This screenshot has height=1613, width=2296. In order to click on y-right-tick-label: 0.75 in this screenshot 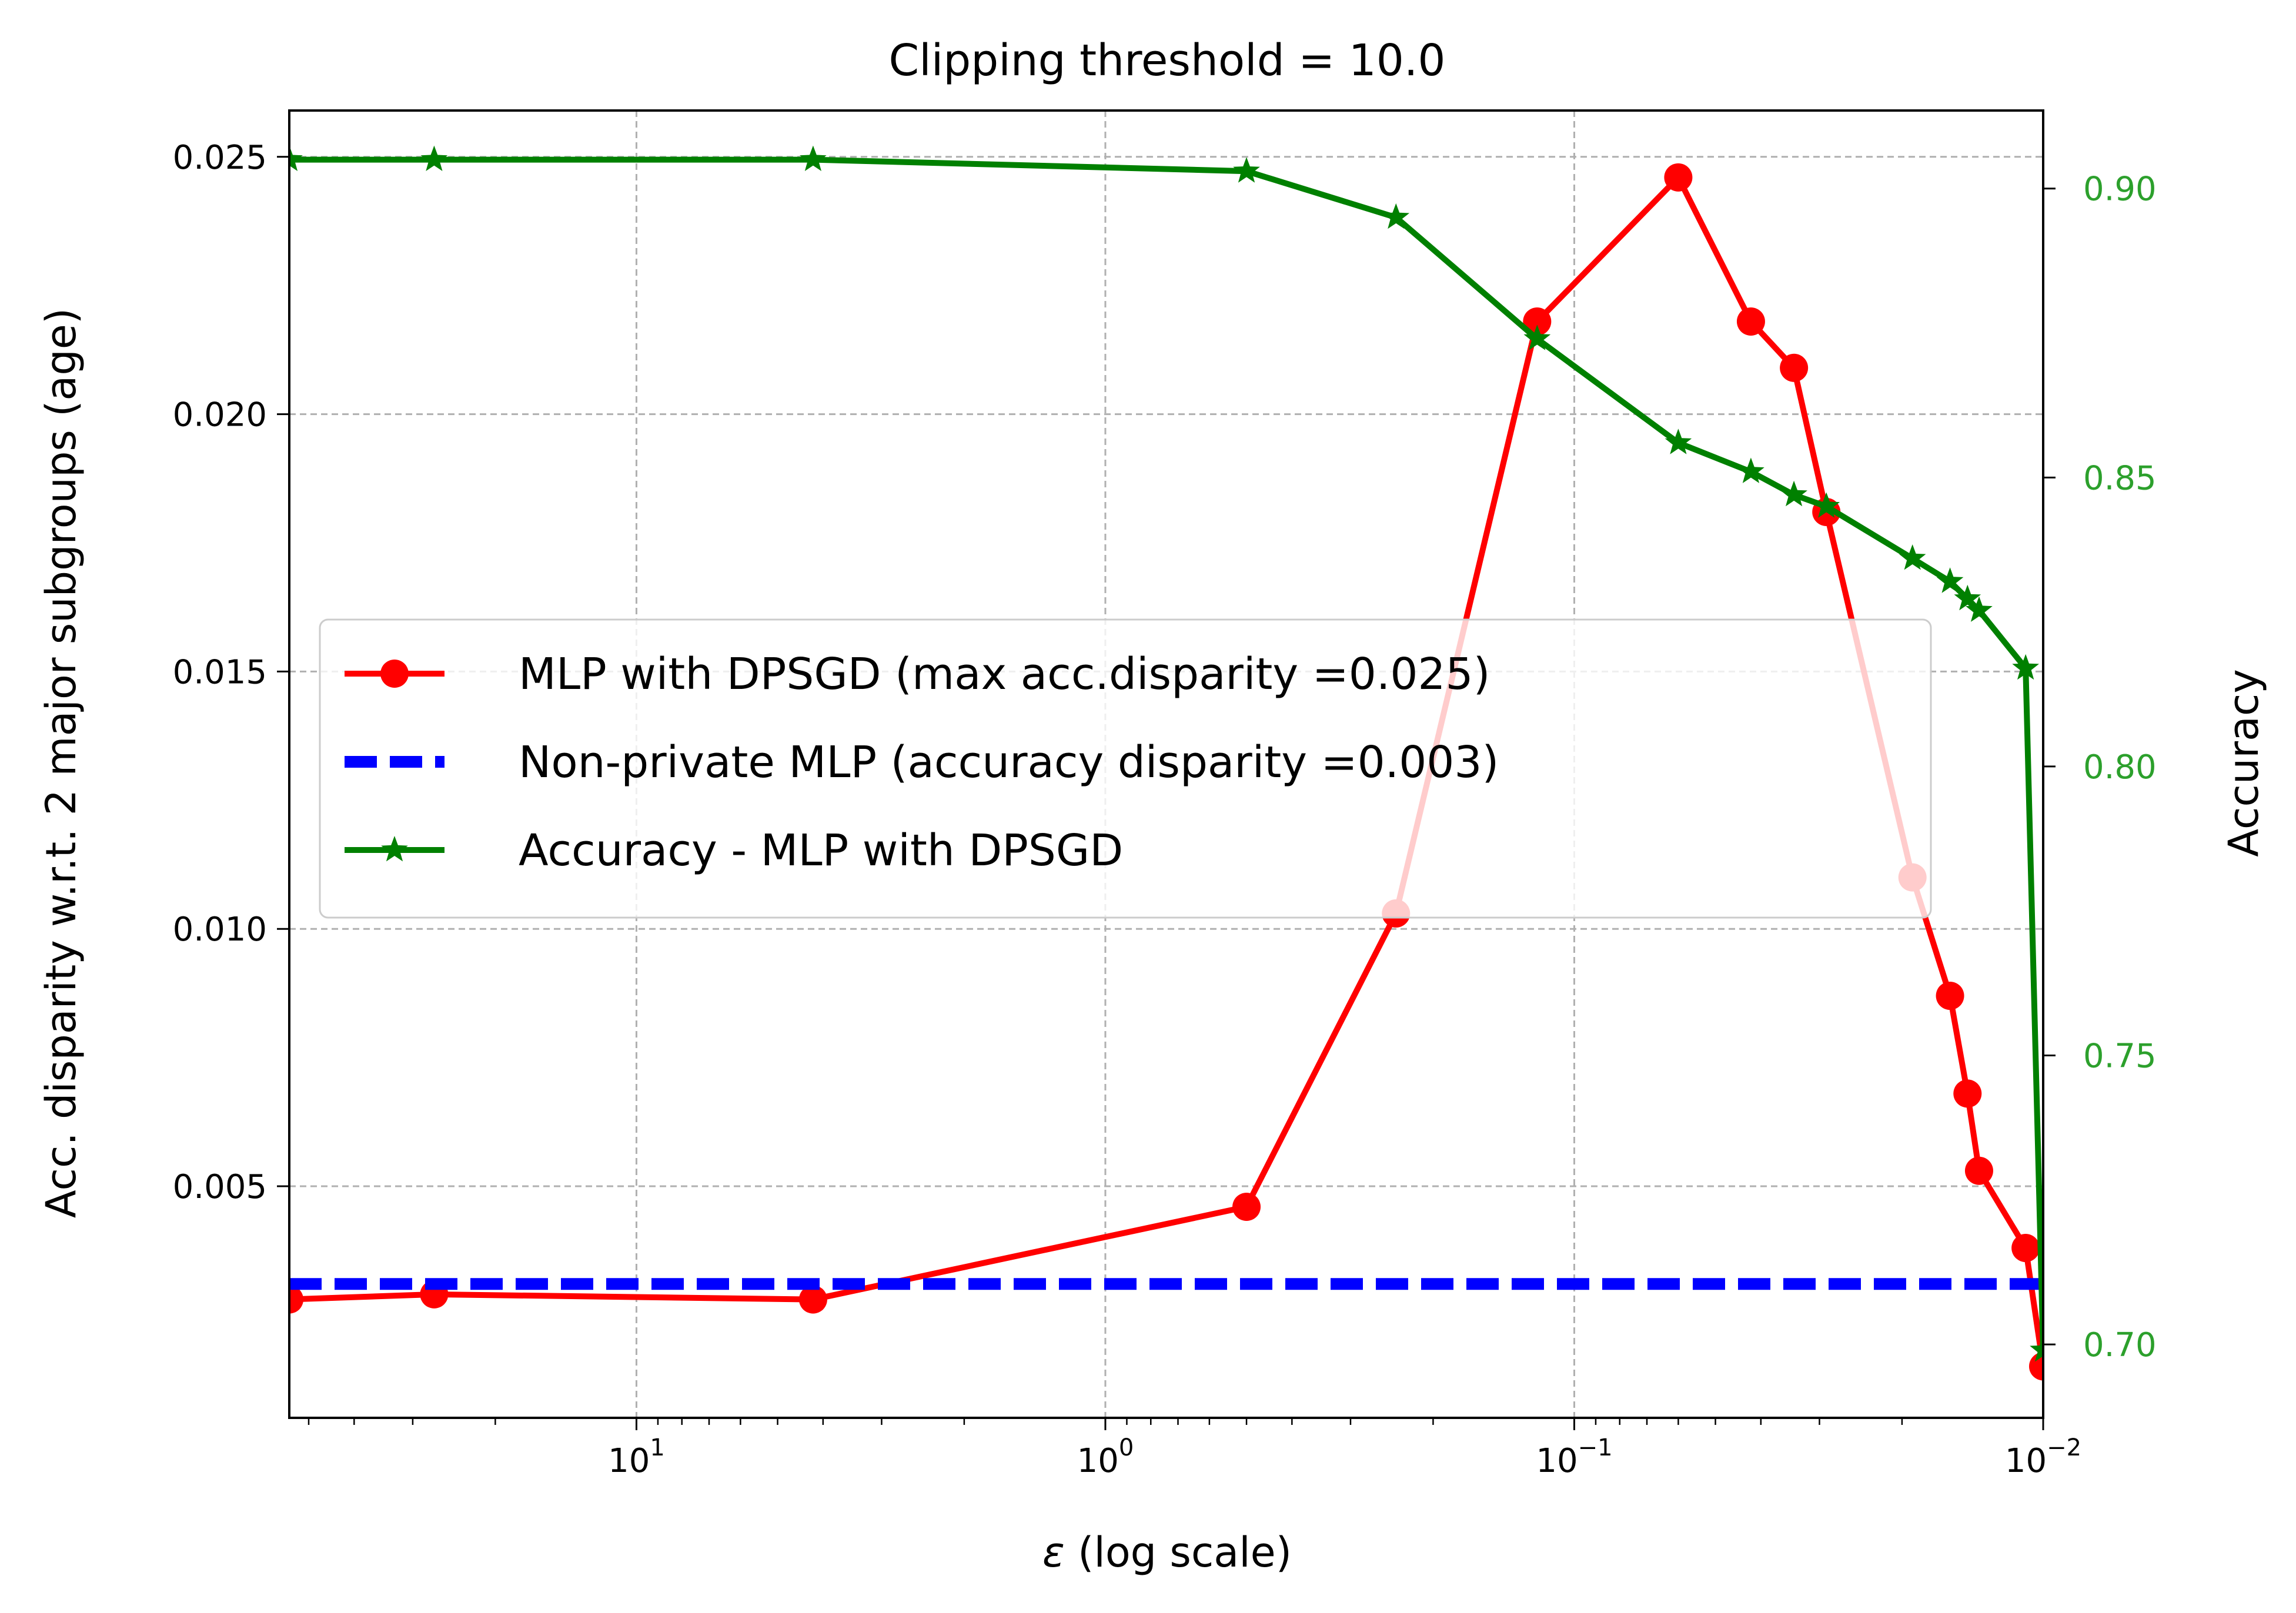, I will do `click(2120, 1057)`.